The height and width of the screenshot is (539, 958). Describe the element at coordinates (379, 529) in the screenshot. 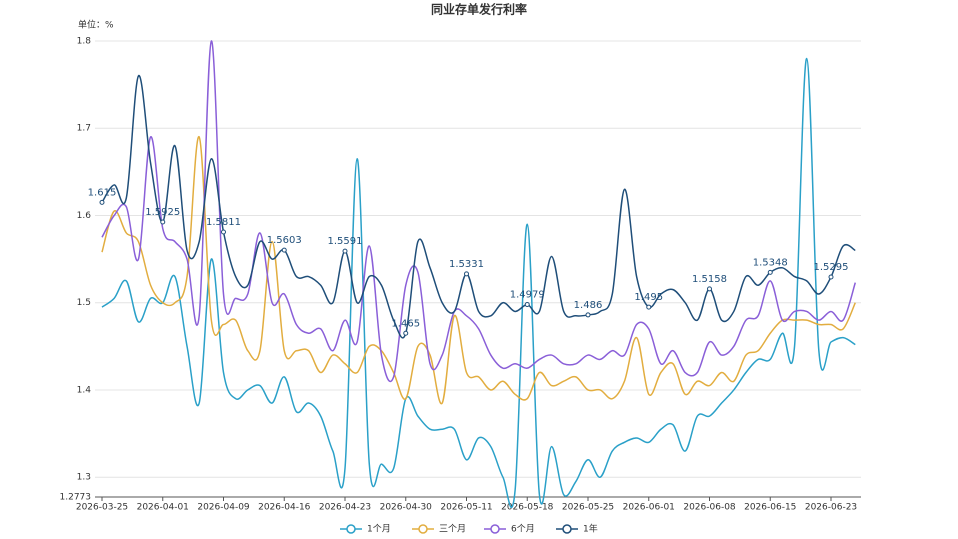

I see `legend-label: 1个月` at that location.